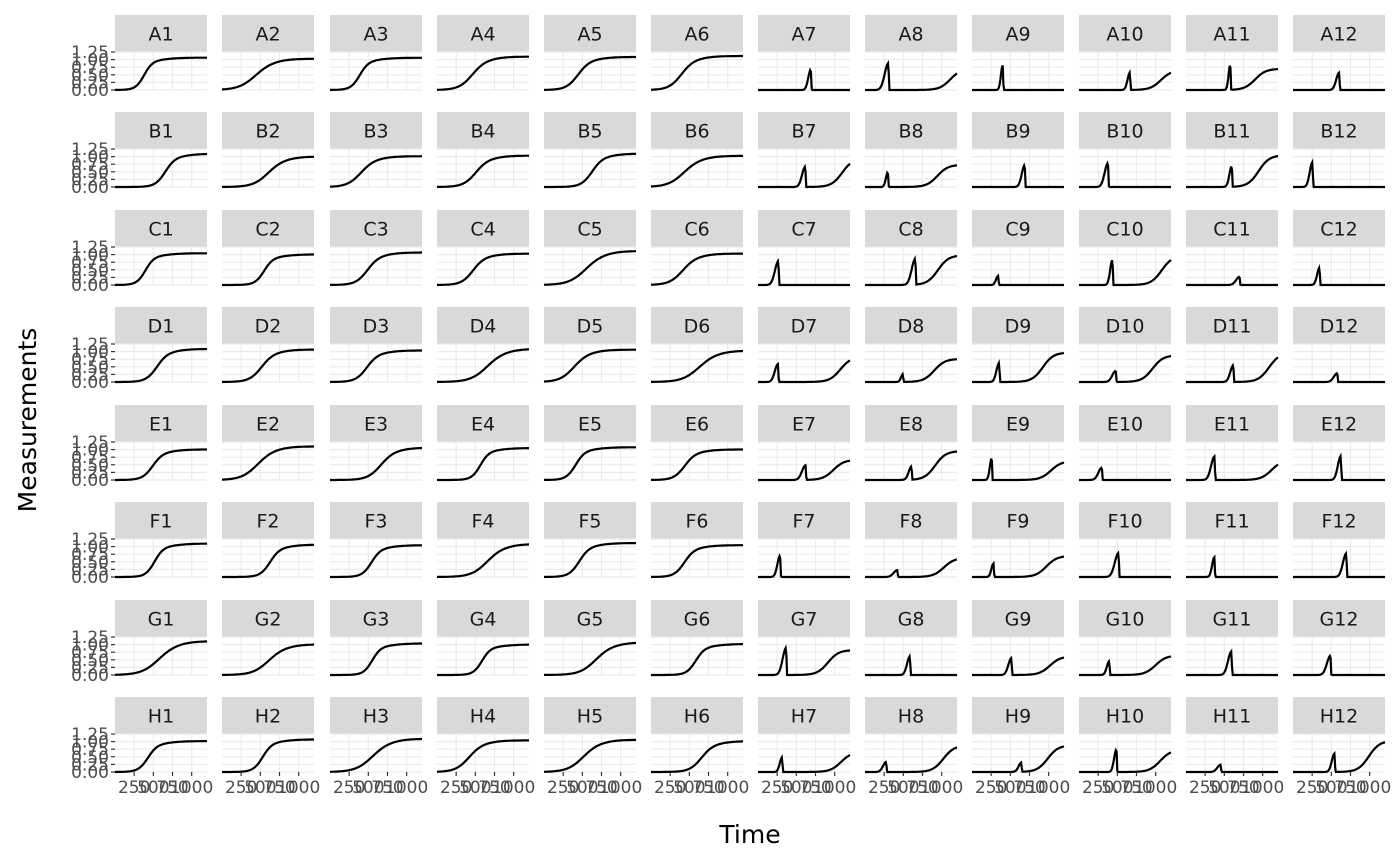 The height and width of the screenshot is (865, 1400). Describe the element at coordinates (376, 755) in the screenshot. I see `series-line-H3` at that location.